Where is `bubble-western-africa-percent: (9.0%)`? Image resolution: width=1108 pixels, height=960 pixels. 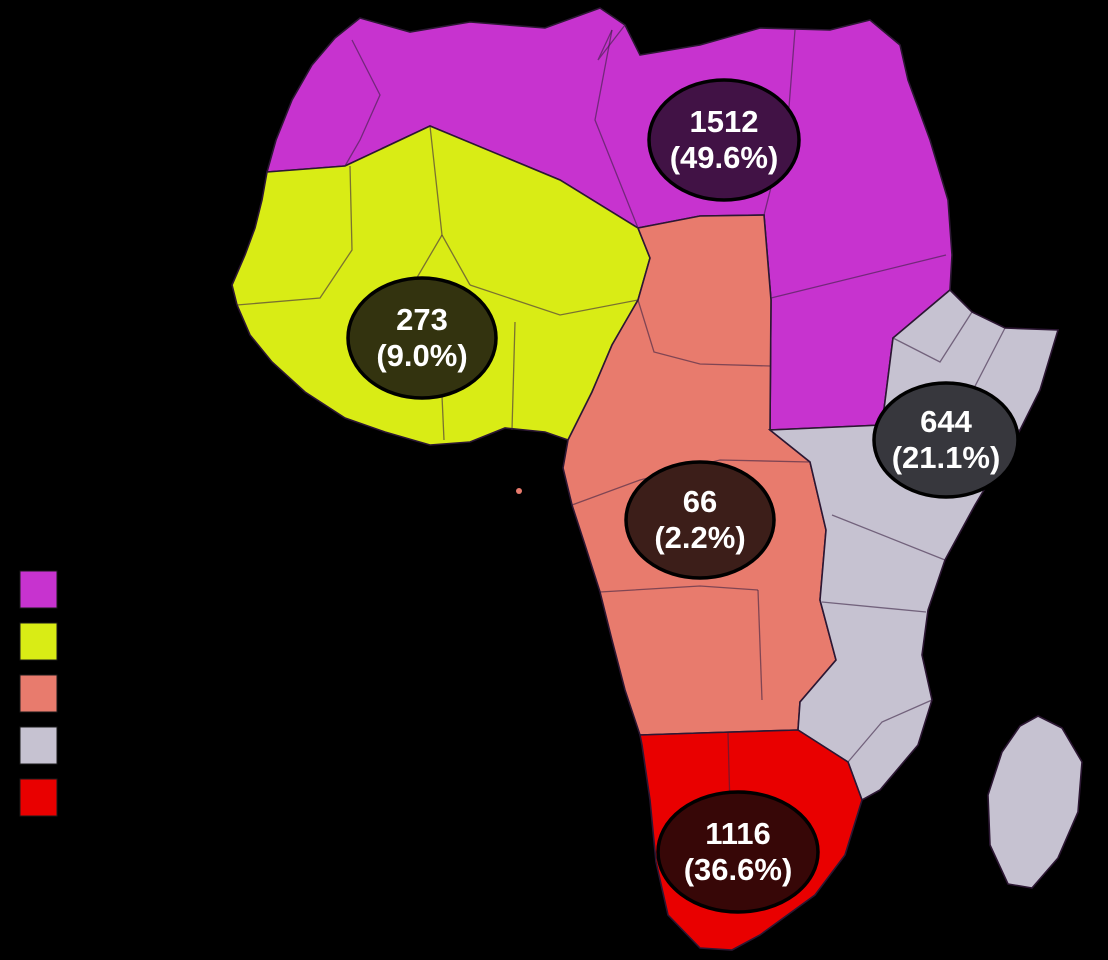
bubble-western-africa-percent: (9.0%) is located at coordinates (421, 355).